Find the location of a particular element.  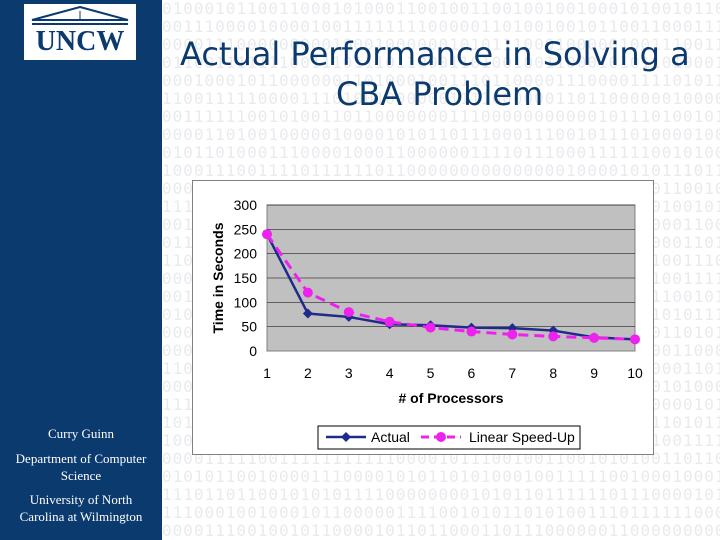

series-line-actual is located at coordinates (450, 287).